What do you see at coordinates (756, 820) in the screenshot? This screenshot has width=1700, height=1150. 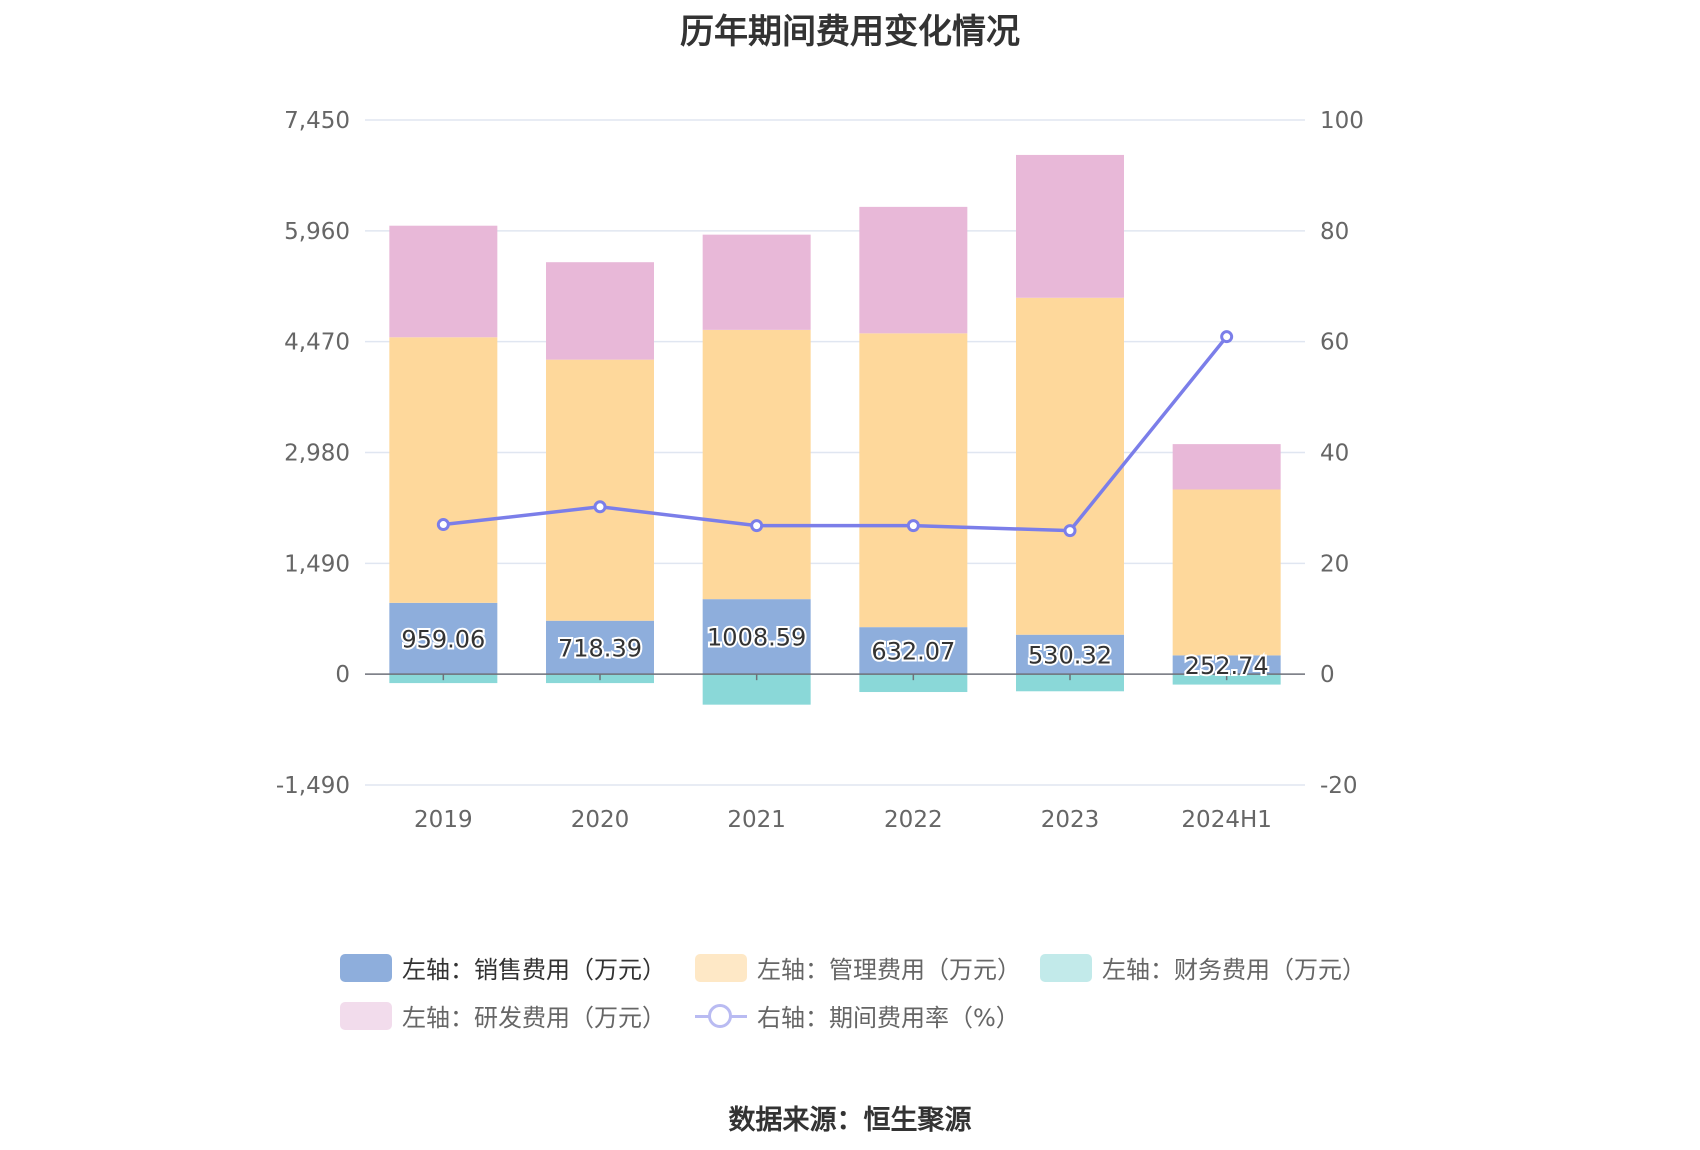 I see `x-tick-label: 2021` at bounding box center [756, 820].